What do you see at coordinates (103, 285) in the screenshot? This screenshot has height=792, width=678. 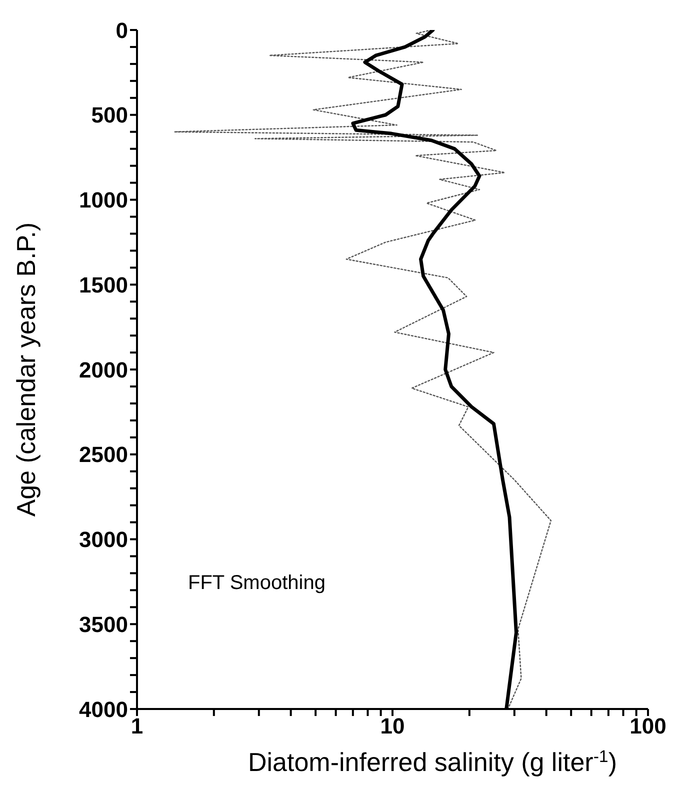 I see `y-tick-label: 1500` at bounding box center [103, 285].